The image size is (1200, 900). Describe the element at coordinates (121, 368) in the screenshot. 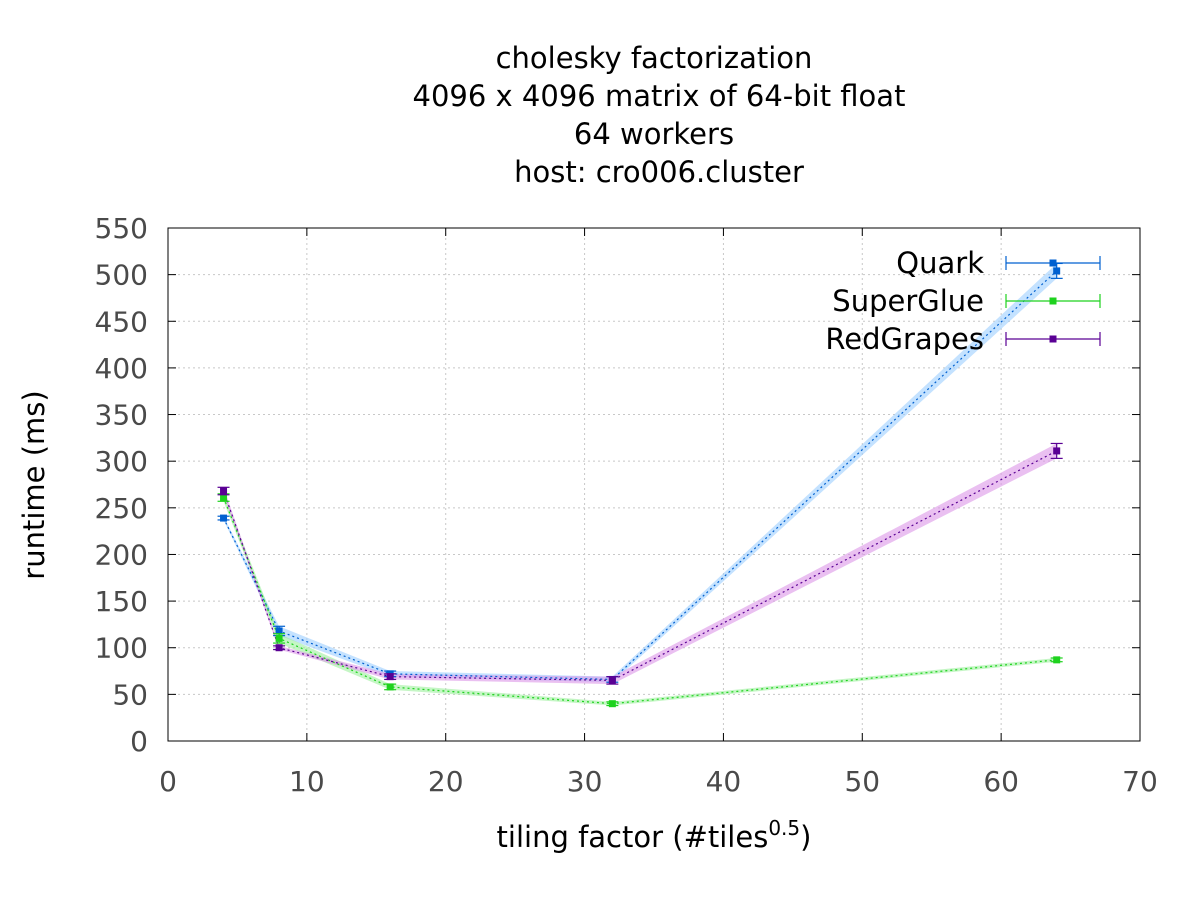

I see `y-tick-label: 400` at that location.